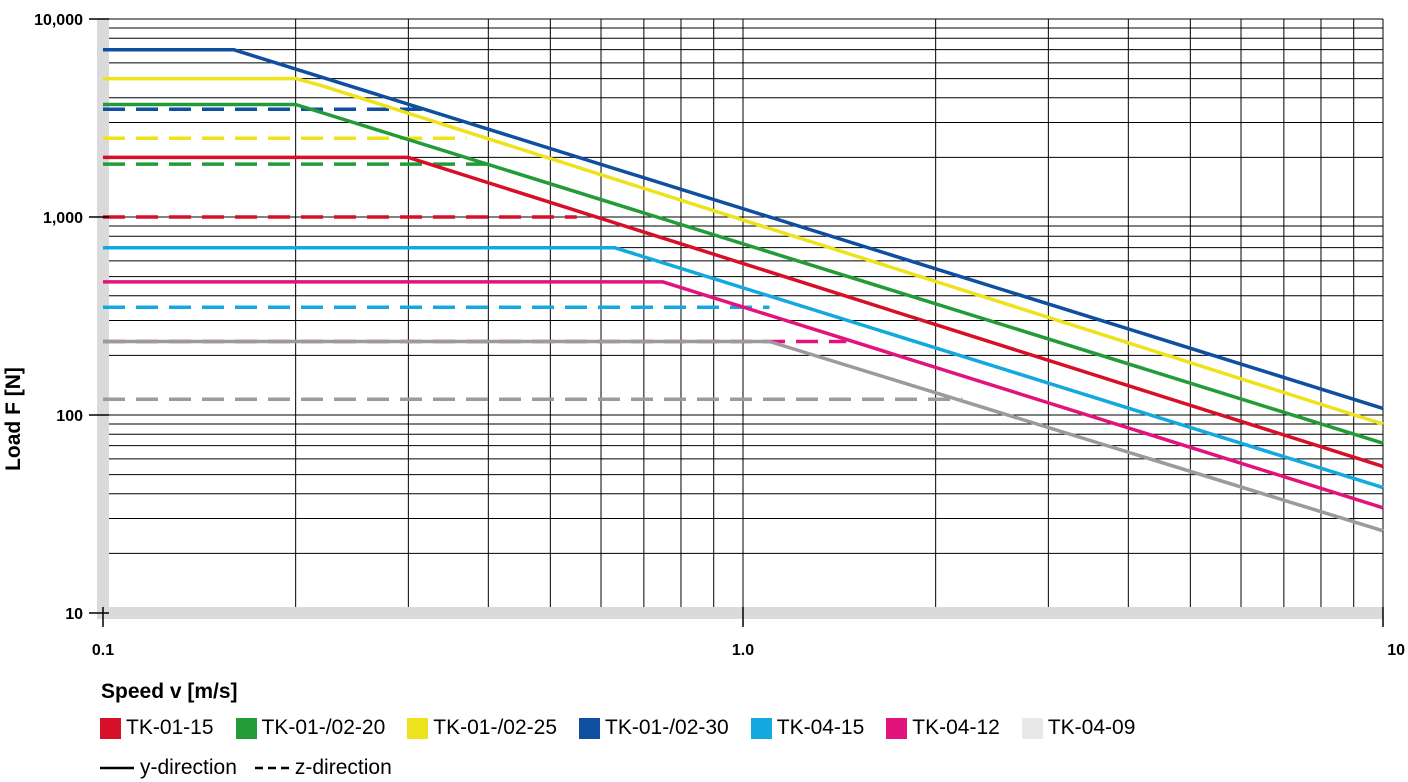 The width and height of the screenshot is (1408, 782). Describe the element at coordinates (1396, 650) in the screenshot. I see `x-tick-label: 10` at that location.